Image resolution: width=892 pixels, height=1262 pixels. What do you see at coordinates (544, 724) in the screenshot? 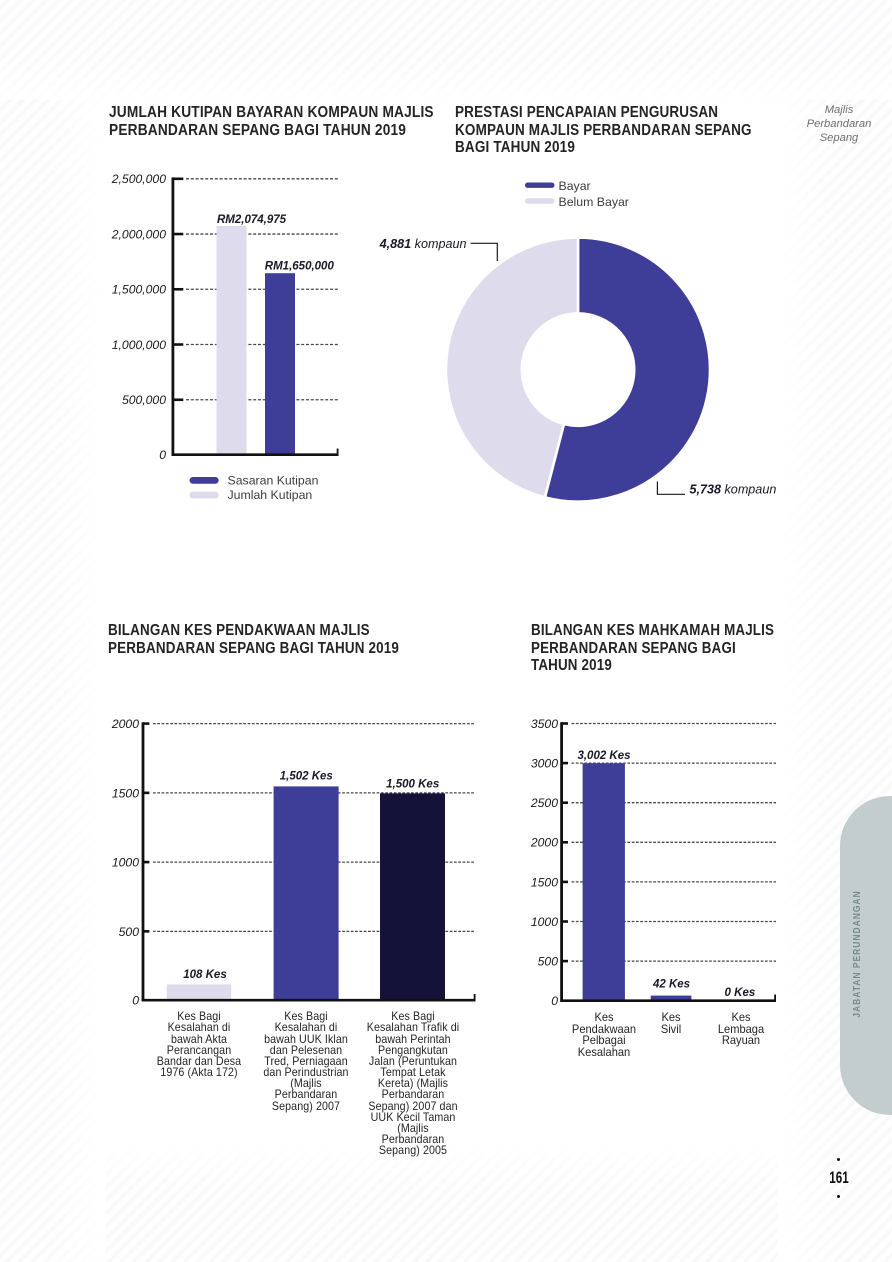
I see `svg-text: 3500` at bounding box center [544, 724].